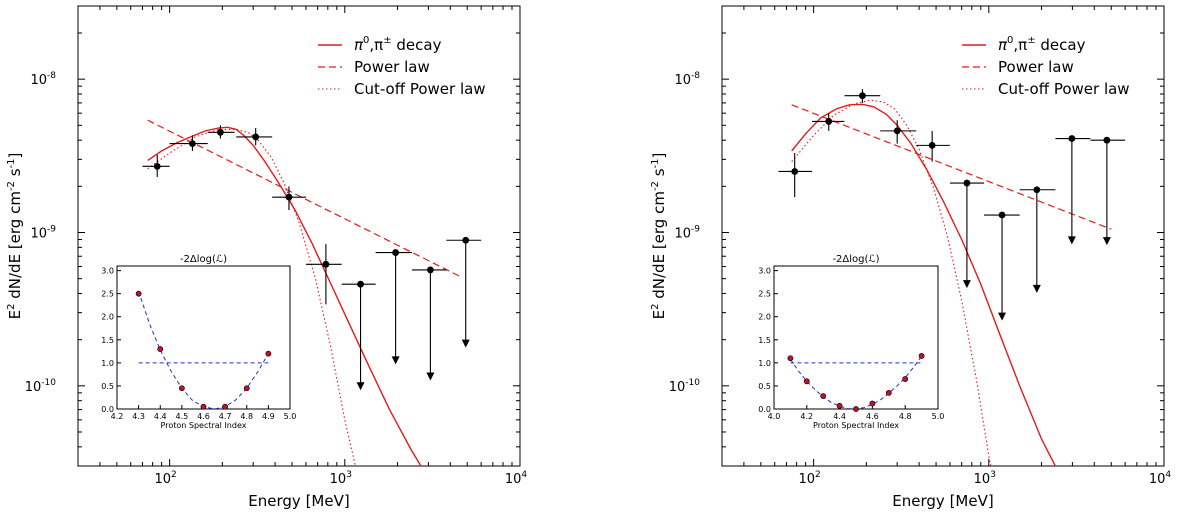 Image resolution: width=1188 pixels, height=512 pixels. Describe the element at coordinates (387, 40) in the screenshot. I see `legend-label-sup: ±` at that location.